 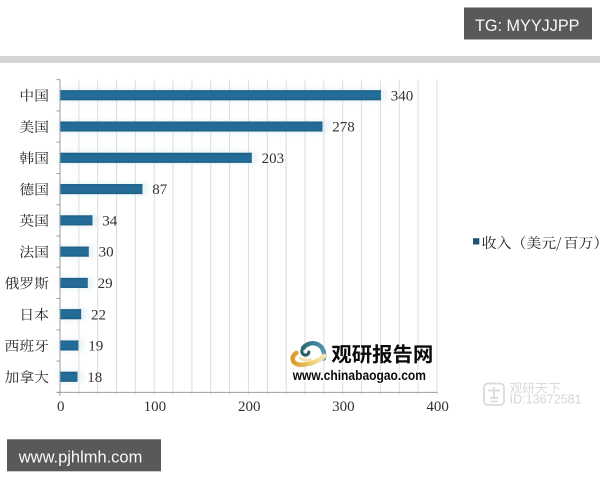 What do you see at coordinates (98, 315) in the screenshot?
I see `svg-text: 22` at bounding box center [98, 315].